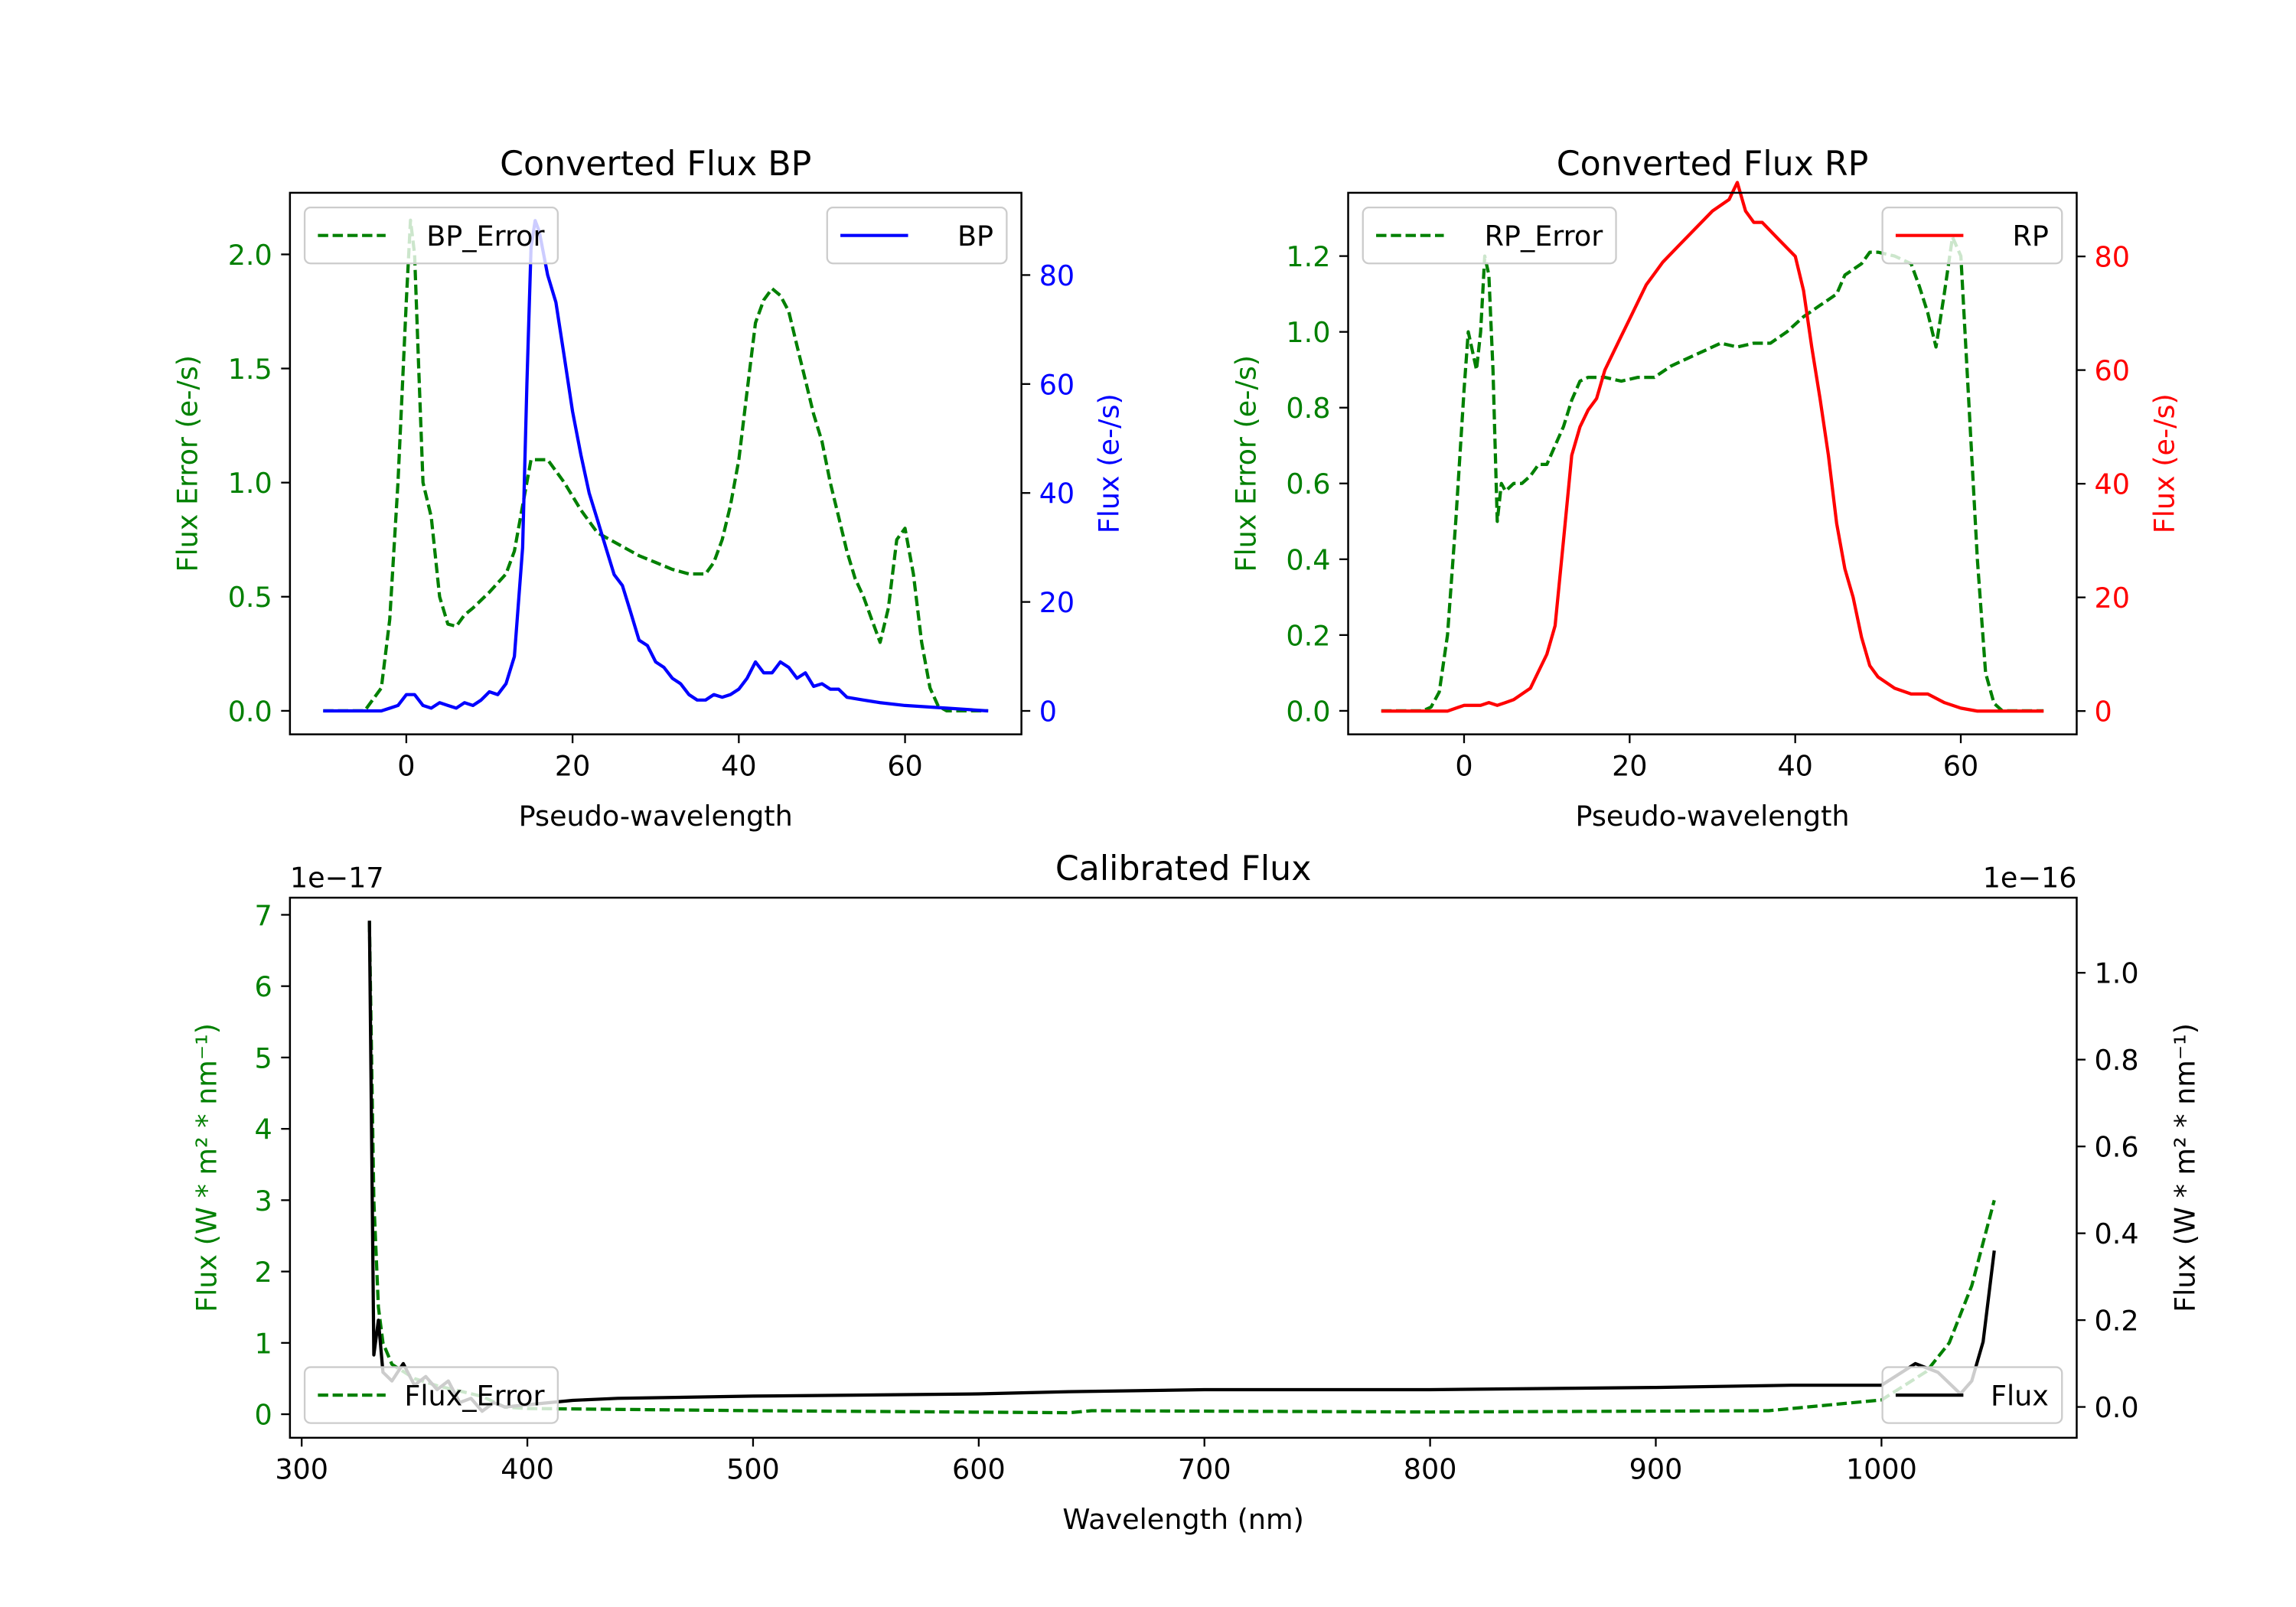 This screenshot has height=1607, width=2296. Describe the element at coordinates (2117, 1407) in the screenshot. I see `y-tick-label-right: 0.0` at that location.